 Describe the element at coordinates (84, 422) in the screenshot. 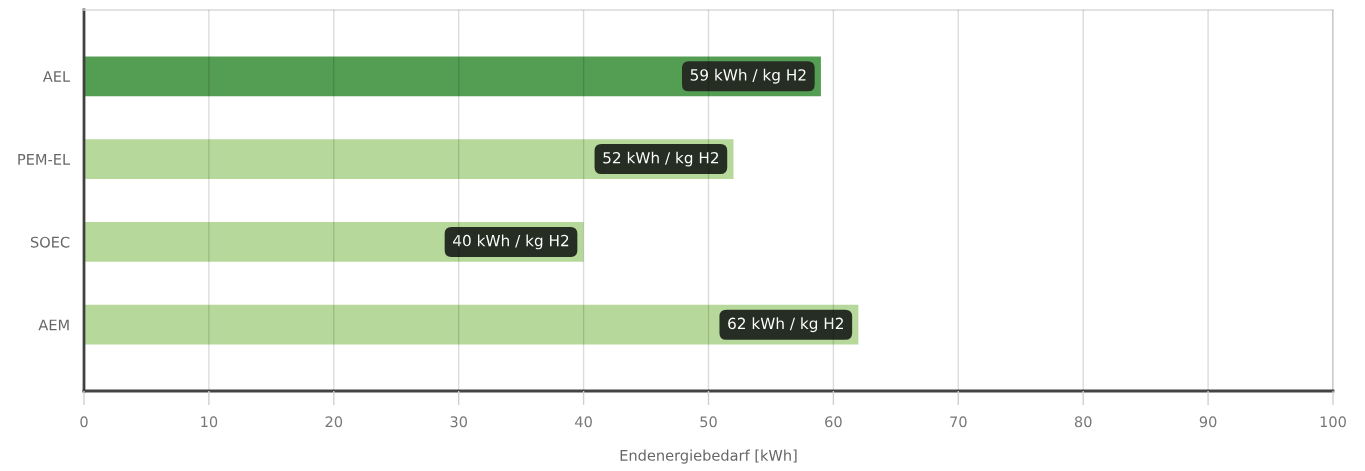

I see `x-tick-label: 0` at that location.